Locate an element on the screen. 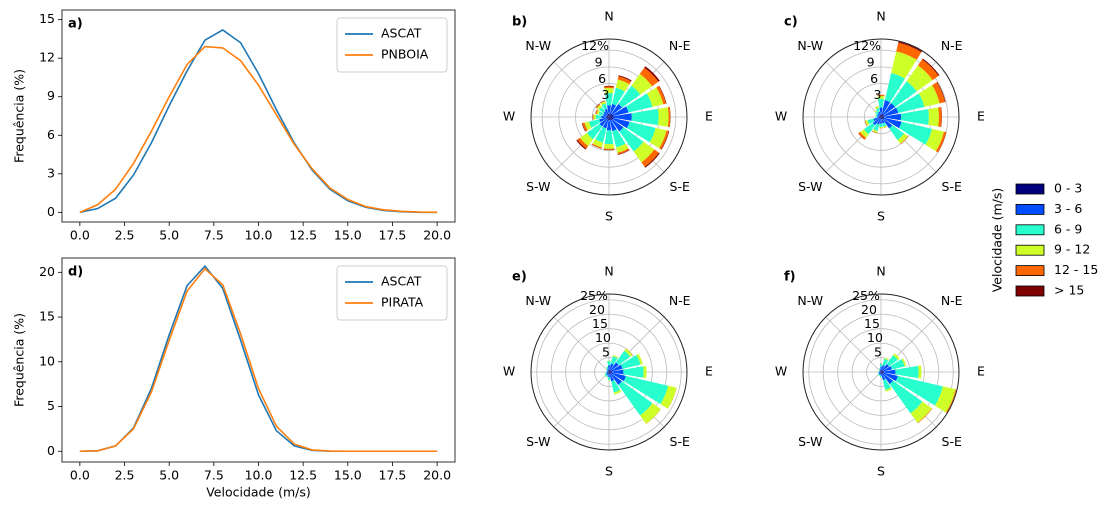  legend-label: PIRATA is located at coordinates (402, 302).